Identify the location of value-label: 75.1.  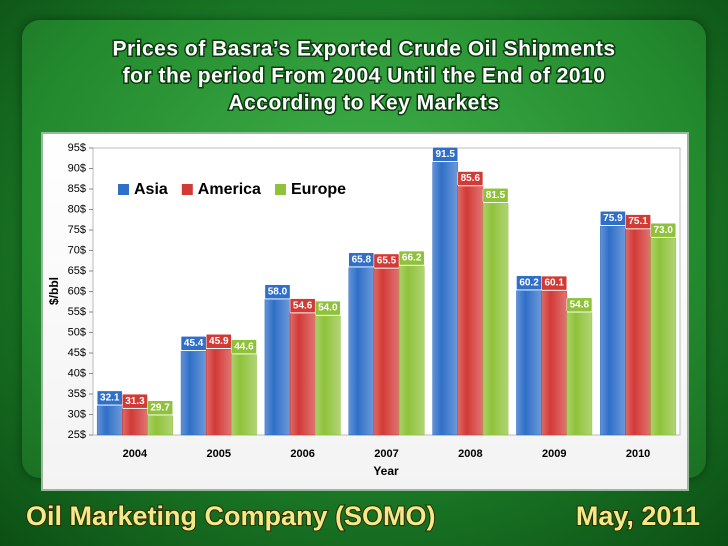
(638, 221).